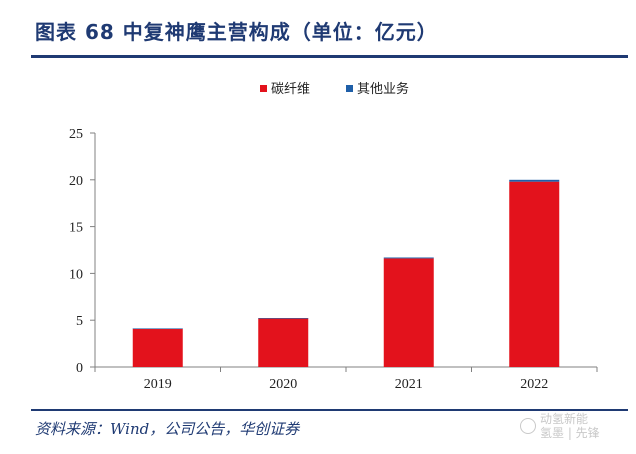 The image size is (636, 454). Describe the element at coordinates (283, 342) in the screenshot. I see `bar-carbon-fiber-2020` at that location.